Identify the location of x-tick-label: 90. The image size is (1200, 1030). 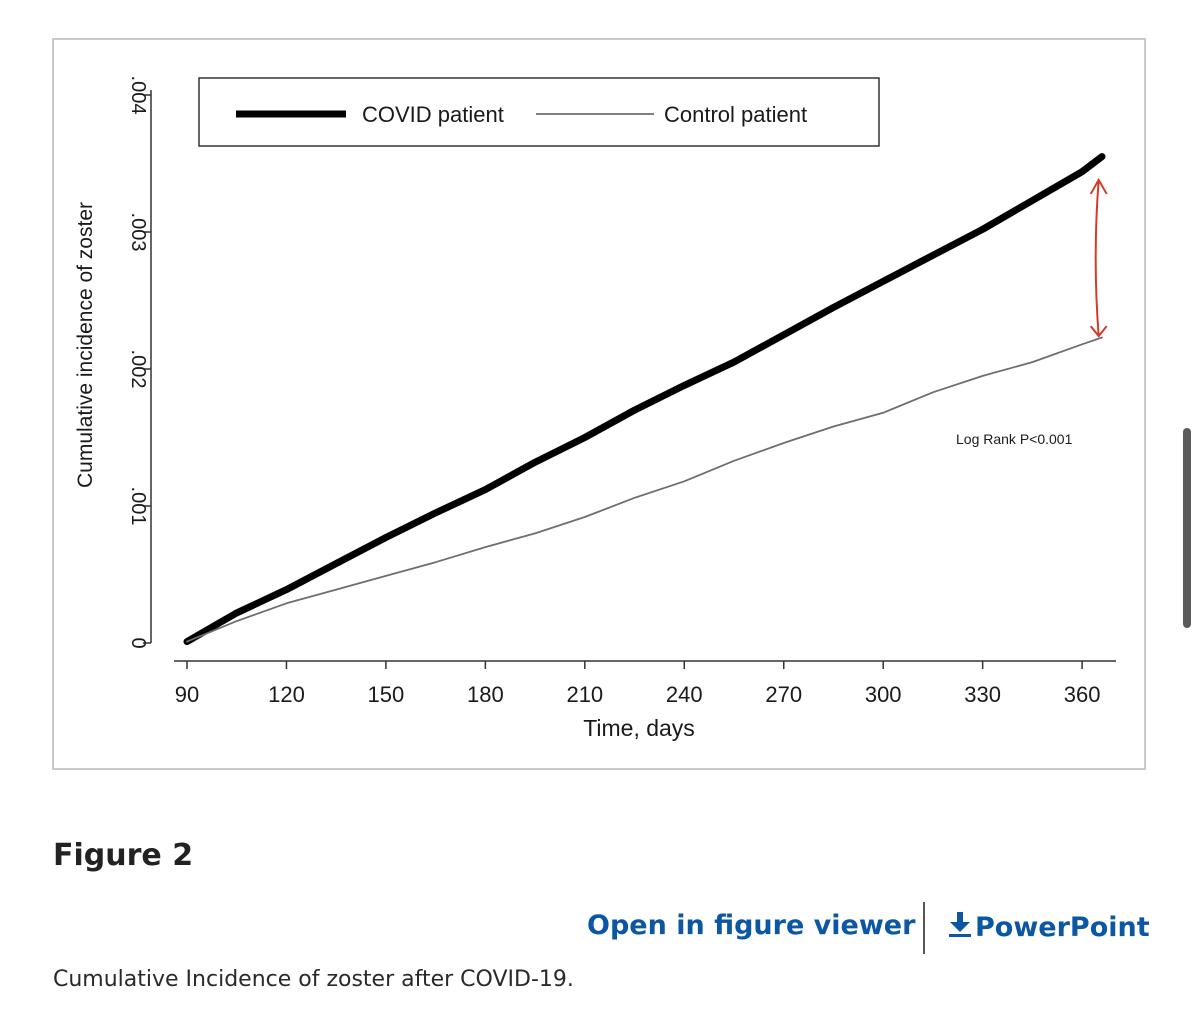
(187, 694).